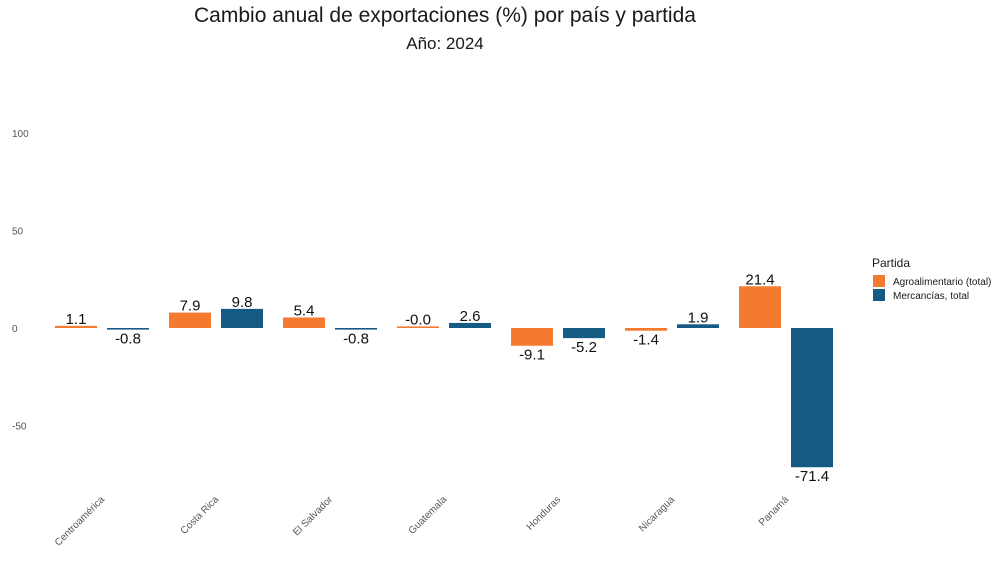 This screenshot has width=1000, height=566. What do you see at coordinates (190, 306) in the screenshot?
I see `data-label-costa-rica-agroalimentario-total: 7.9` at bounding box center [190, 306].